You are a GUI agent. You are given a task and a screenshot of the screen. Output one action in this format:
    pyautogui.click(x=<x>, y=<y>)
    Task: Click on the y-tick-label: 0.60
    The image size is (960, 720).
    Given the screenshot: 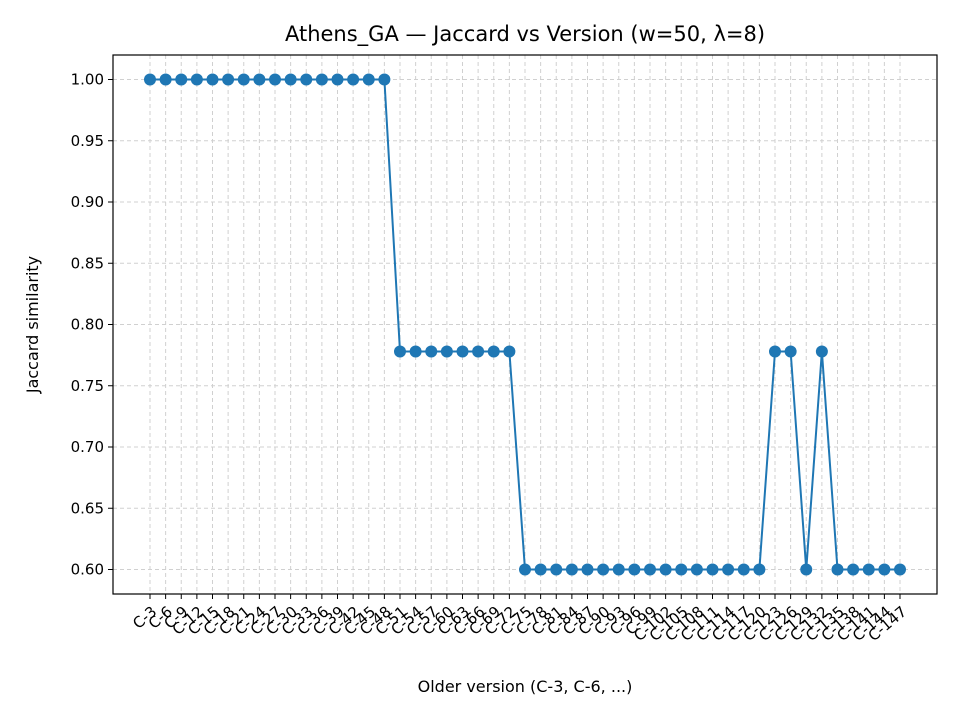 What is the action you would take?
    pyautogui.click(x=87, y=570)
    